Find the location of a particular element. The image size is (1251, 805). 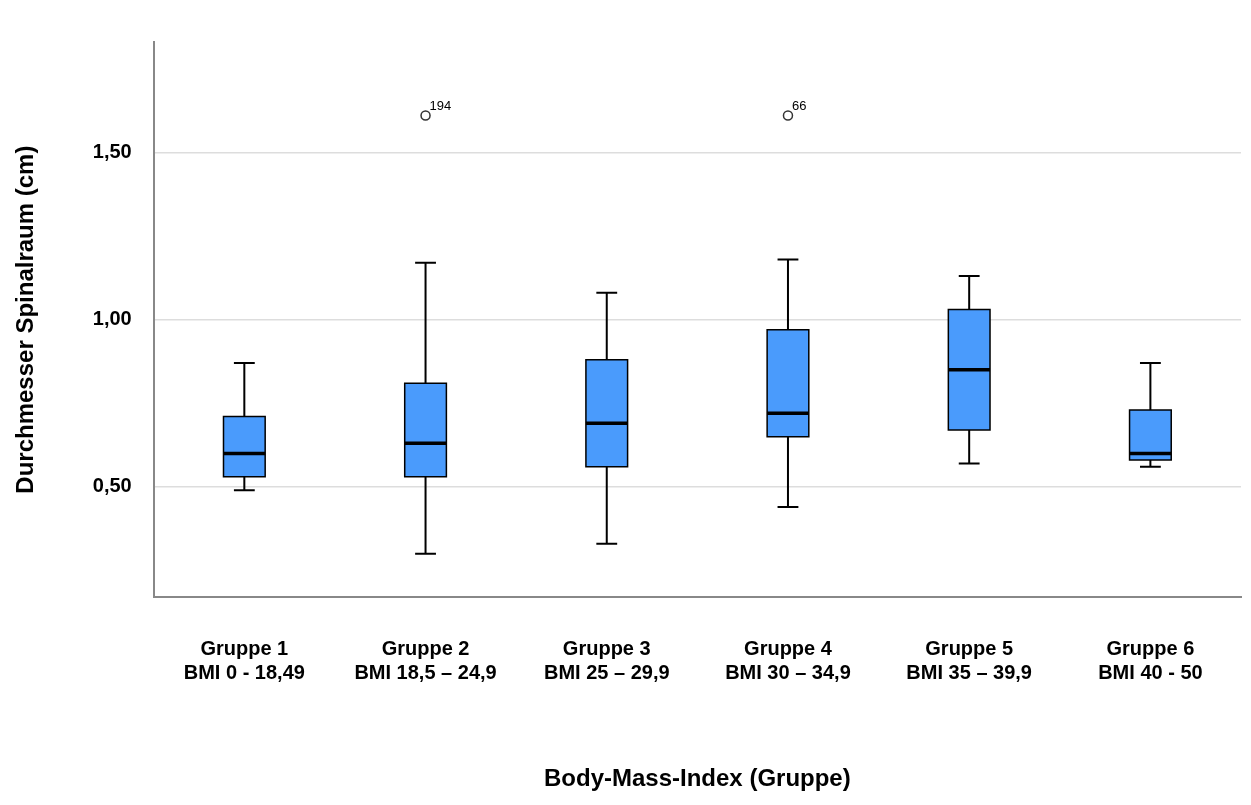

x-tick-label: Gruppe 1 BMI 0 - 18,49 is located at coordinates (244, 659).